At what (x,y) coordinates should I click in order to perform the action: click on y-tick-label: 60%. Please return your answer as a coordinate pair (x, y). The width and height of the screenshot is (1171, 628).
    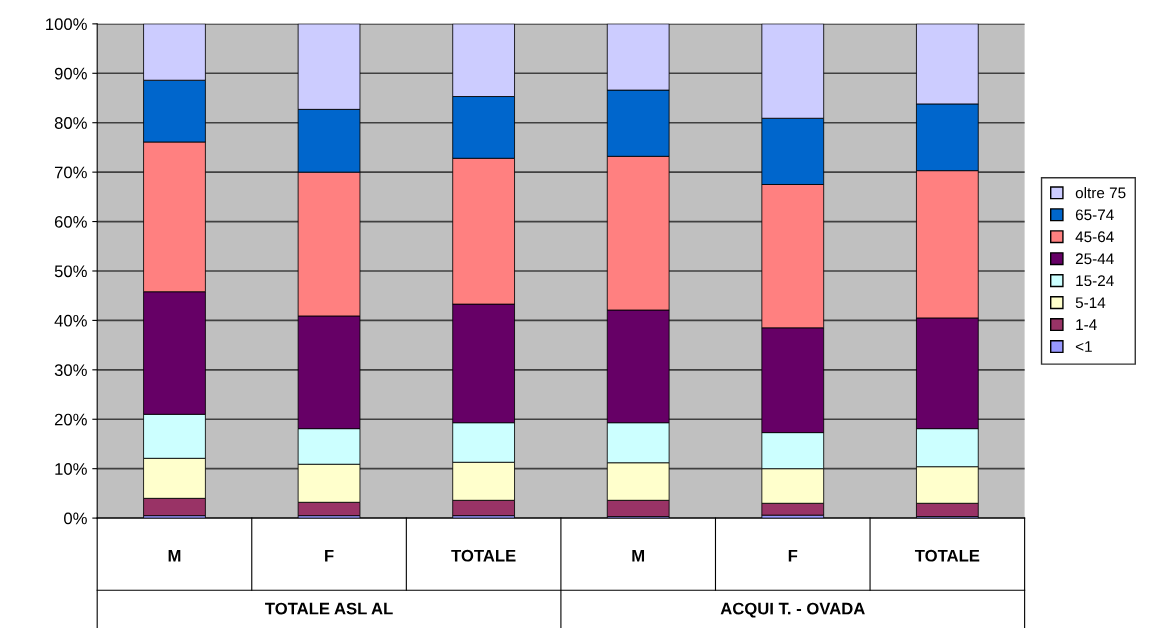
    Looking at the image, I should click on (70, 221).